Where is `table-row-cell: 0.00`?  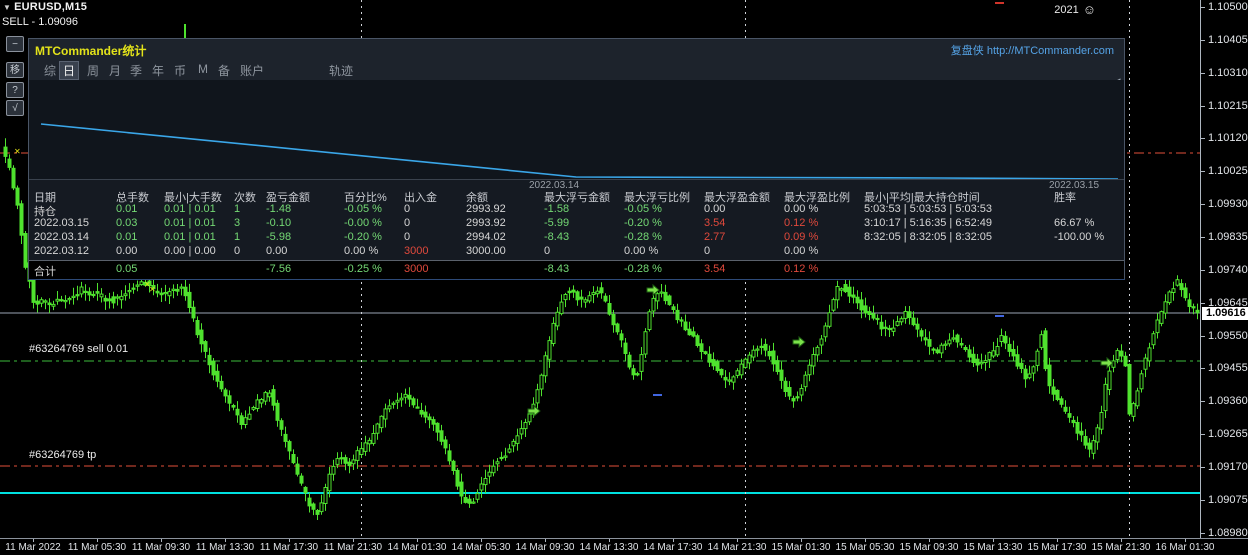 table-row-cell: 0.00 is located at coordinates (127, 251).